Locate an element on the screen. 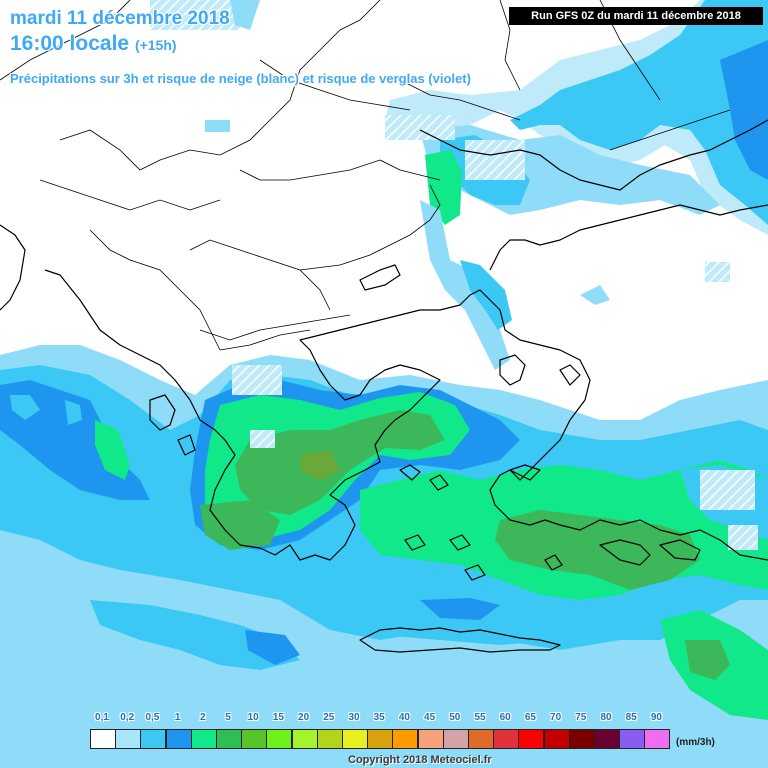  time-offset: (+15h) is located at coordinates (155, 45).